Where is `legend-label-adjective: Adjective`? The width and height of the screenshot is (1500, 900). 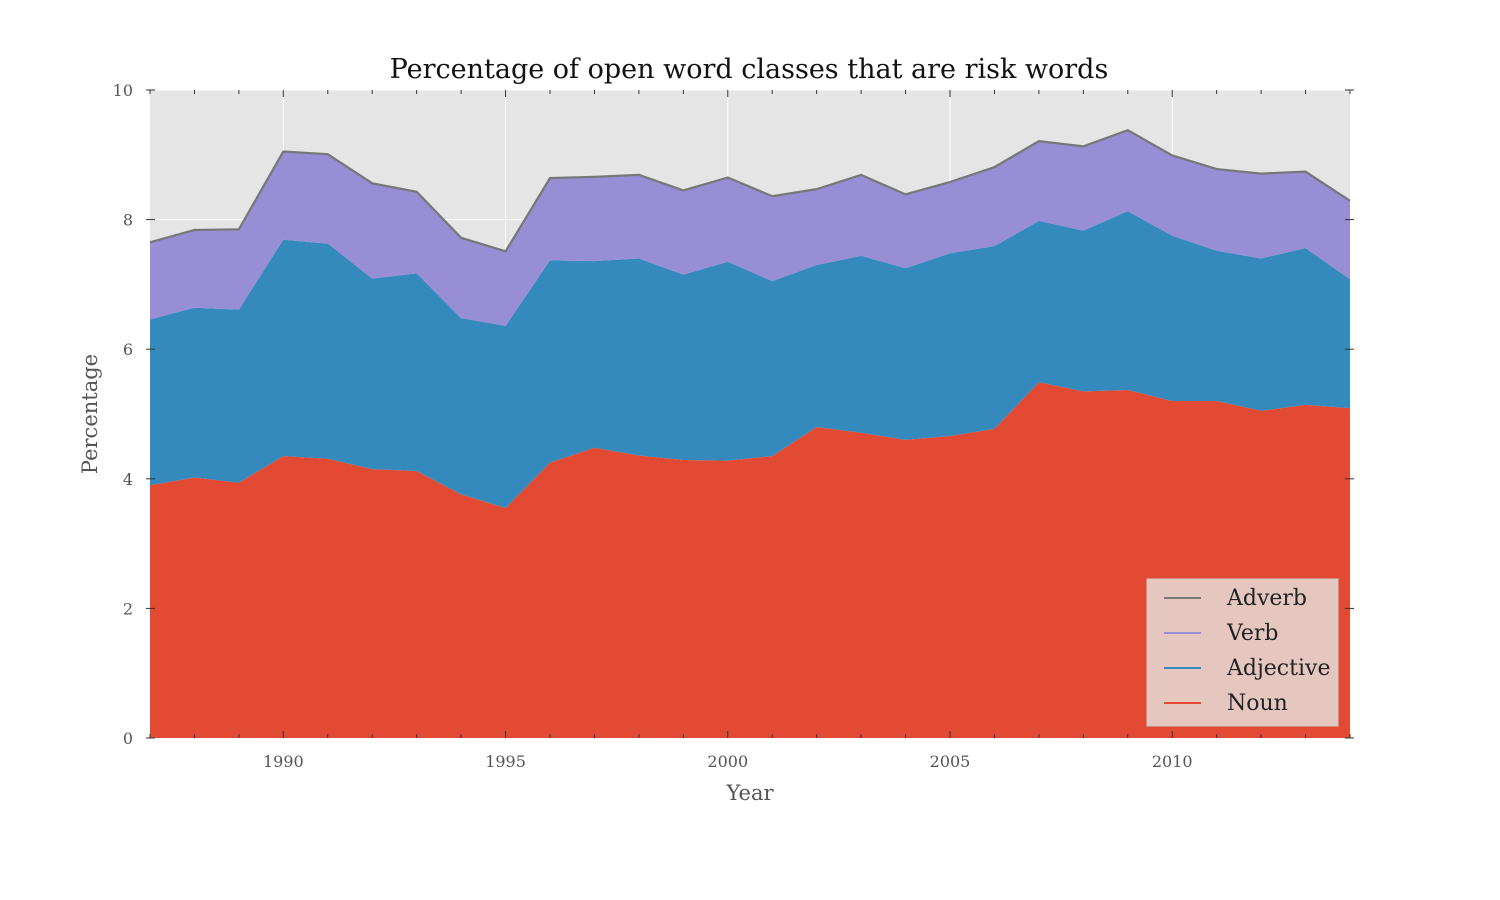 legend-label-adjective: Adjective is located at coordinates (1278, 668).